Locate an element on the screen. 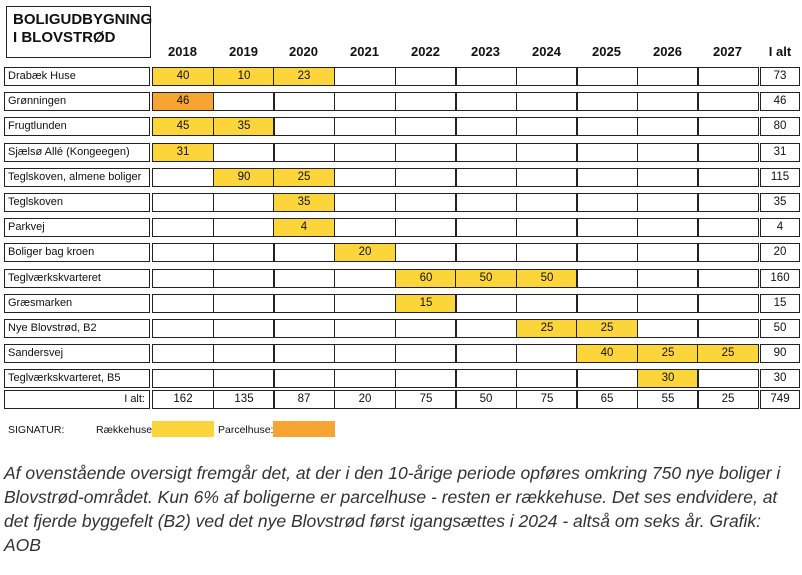 The width and height of the screenshot is (802, 575). legend-parcelhuse-swatch is located at coordinates (304, 429).